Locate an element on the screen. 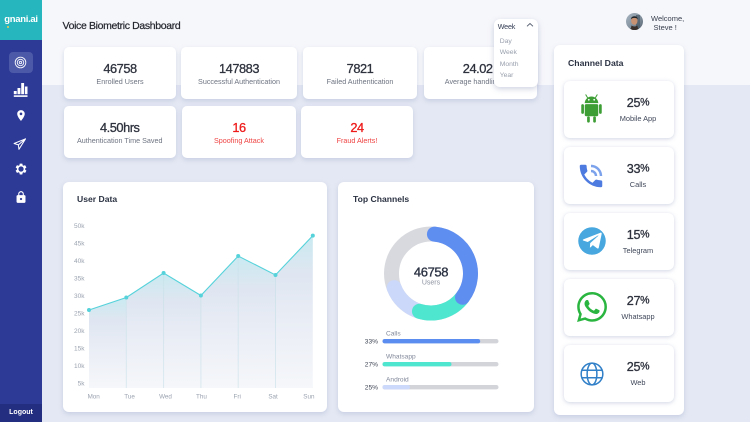 The image size is (750, 422). svg-text: 25k is located at coordinates (79, 314).